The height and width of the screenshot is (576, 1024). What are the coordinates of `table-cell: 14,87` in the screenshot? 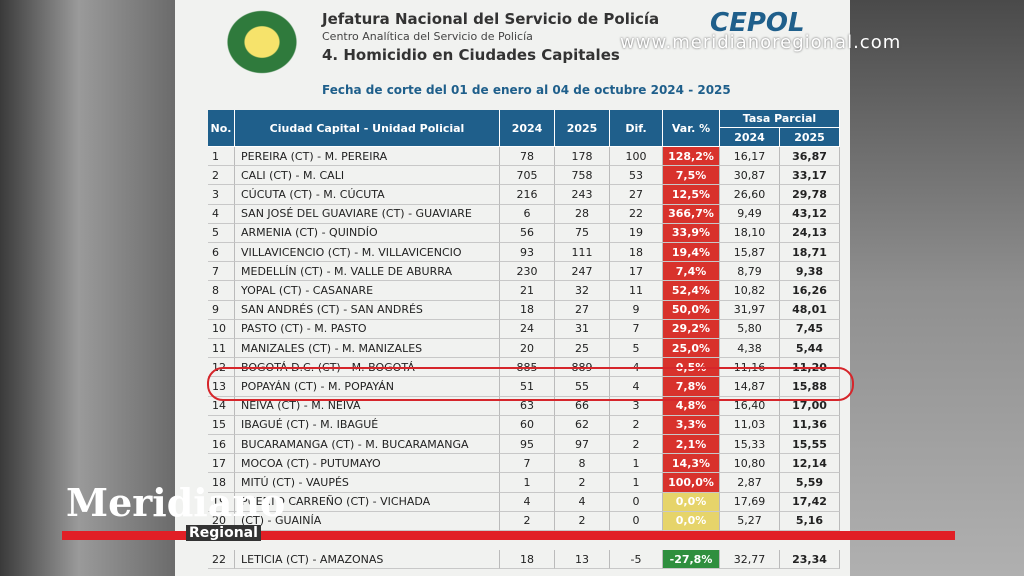 It's located at (750, 387).